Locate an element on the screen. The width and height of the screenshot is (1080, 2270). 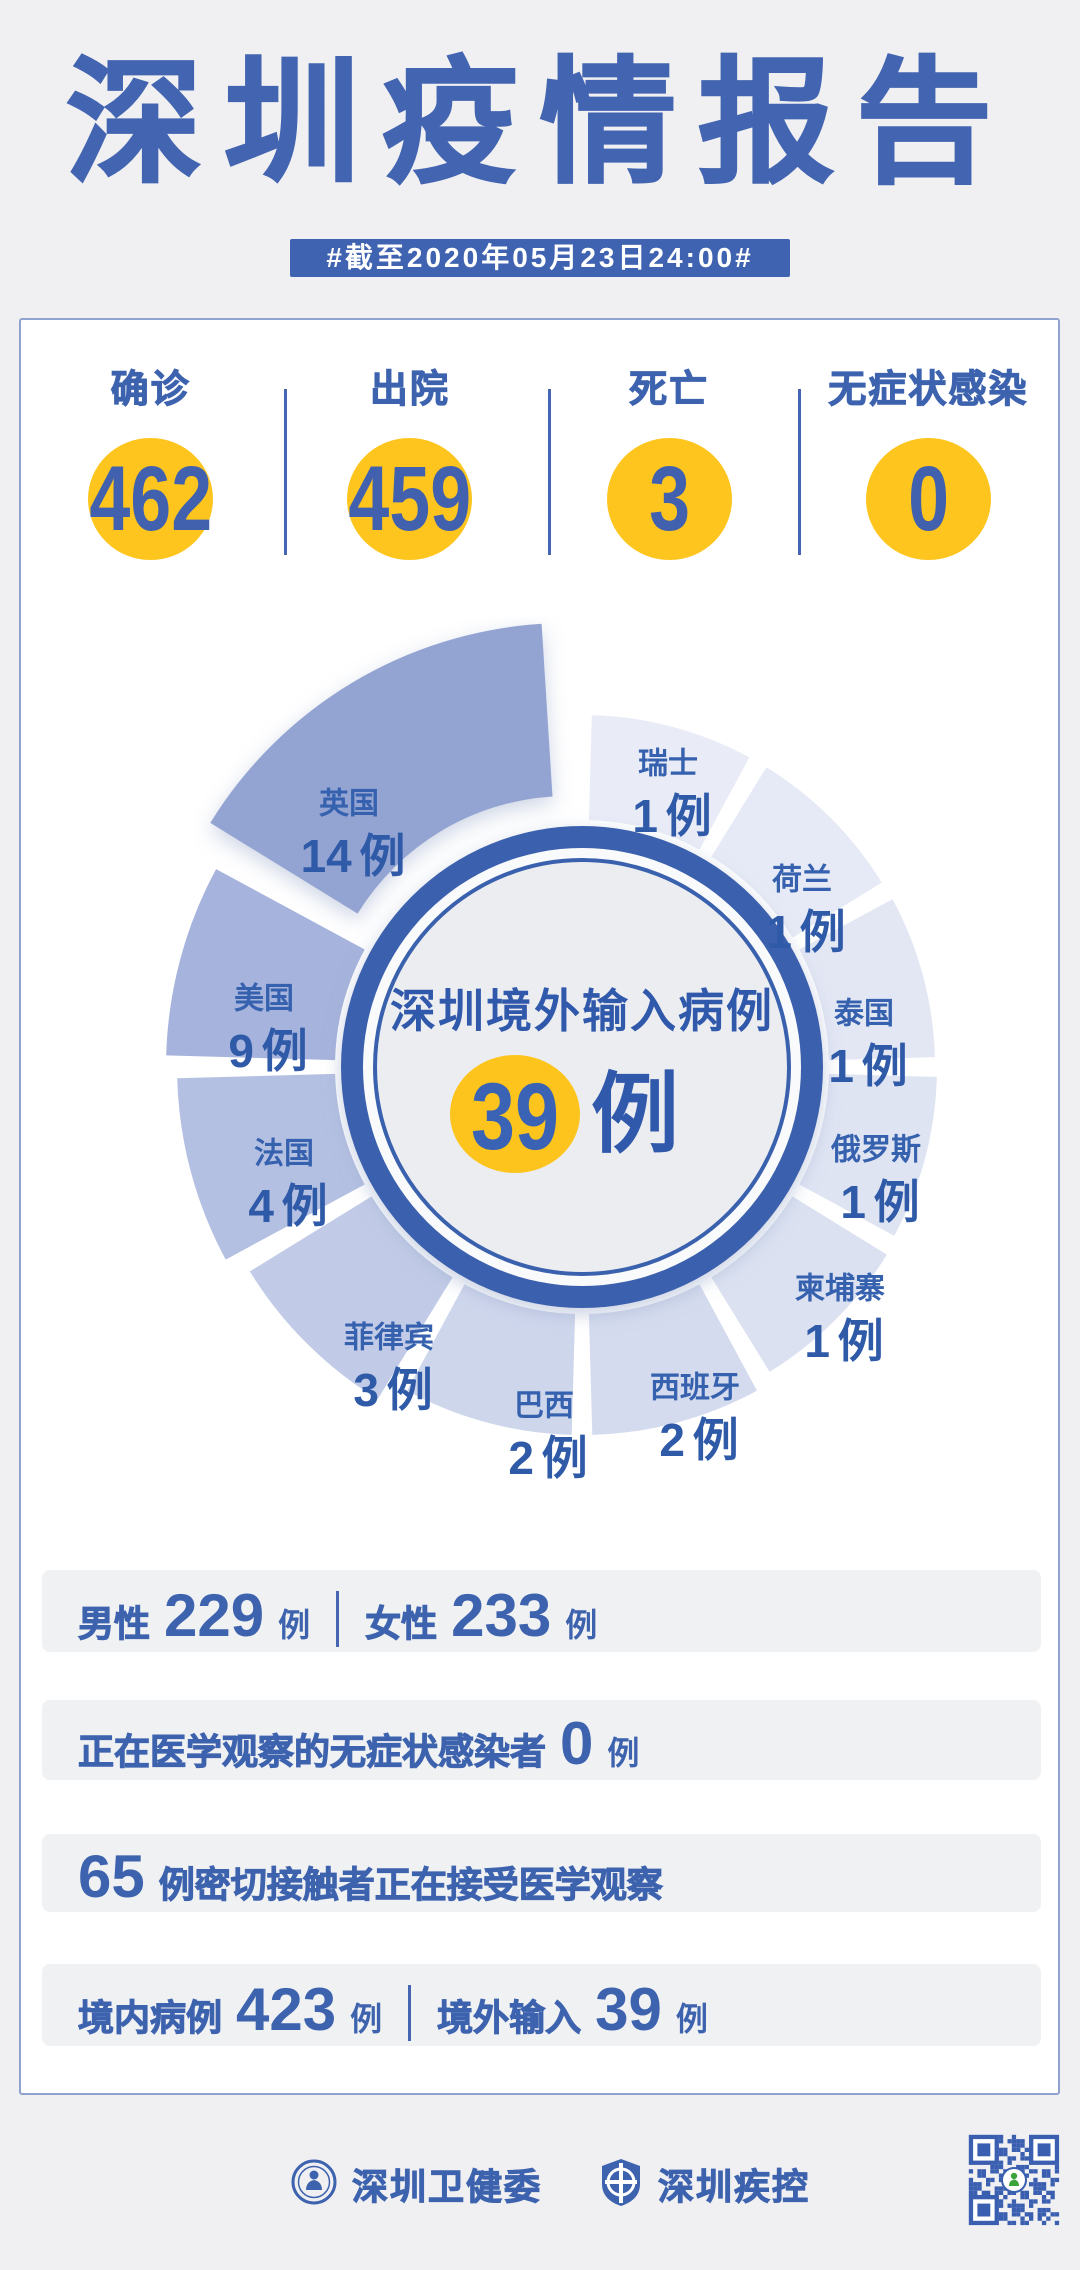
slice-value-美国: 9 例 is located at coordinates (267, 1051).